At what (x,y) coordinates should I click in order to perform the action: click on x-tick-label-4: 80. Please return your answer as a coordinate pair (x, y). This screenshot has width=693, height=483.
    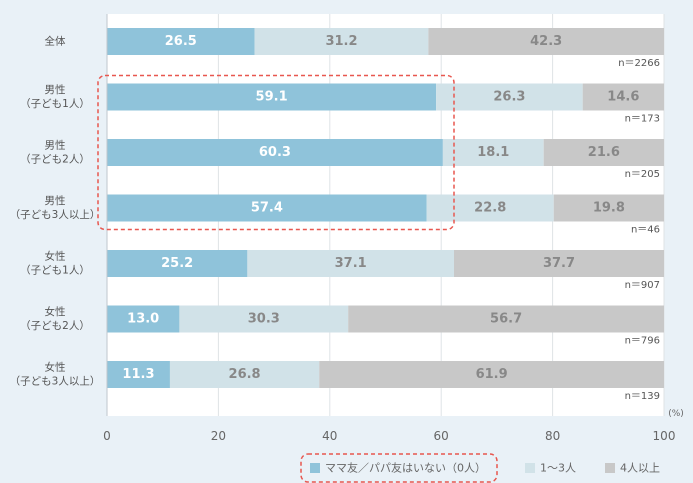
    Looking at the image, I should click on (552, 436).